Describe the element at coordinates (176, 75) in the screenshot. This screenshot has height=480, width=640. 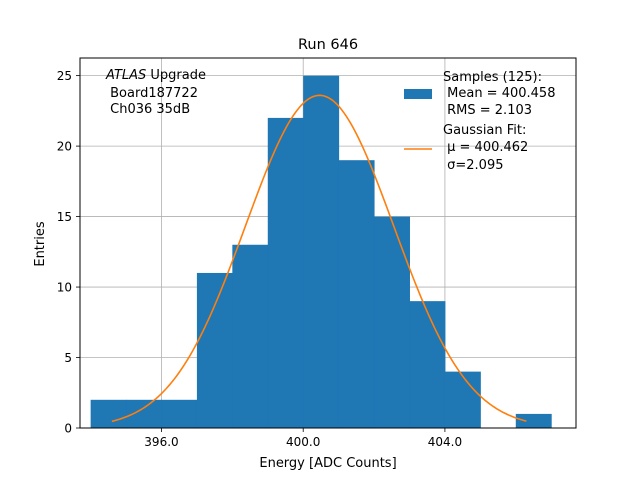
I see `upgrade-label: Upgrade` at that location.